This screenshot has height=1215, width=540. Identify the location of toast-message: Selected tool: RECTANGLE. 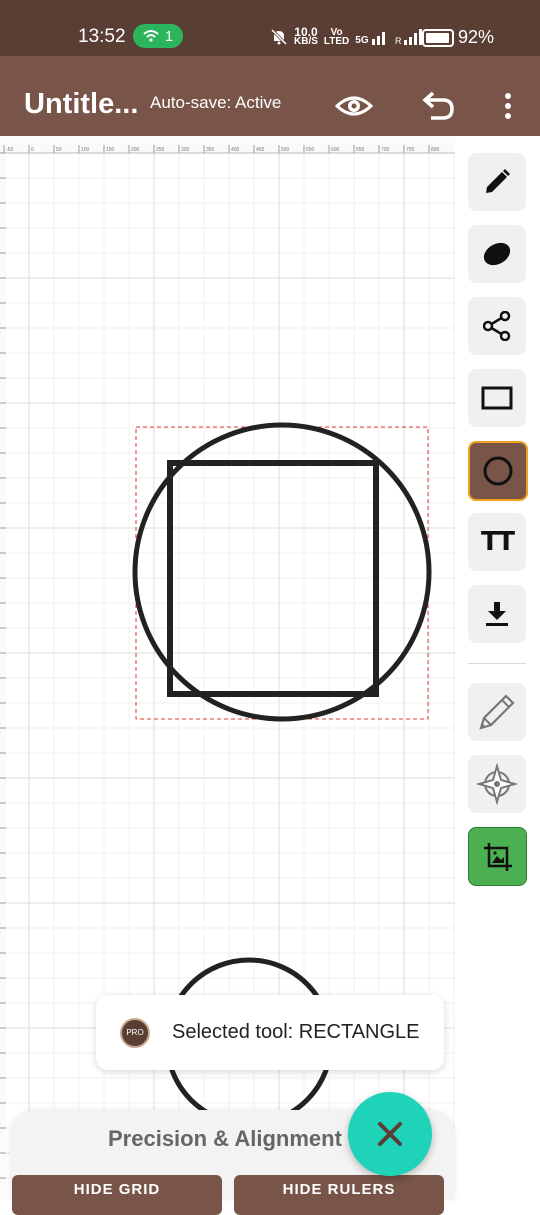
(296, 1032).